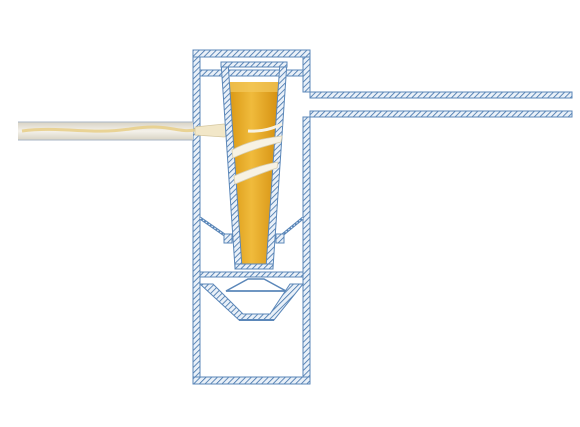  Describe the element at coordinates (257, 153) in the screenshot. I see `swirl-flow` at that location.